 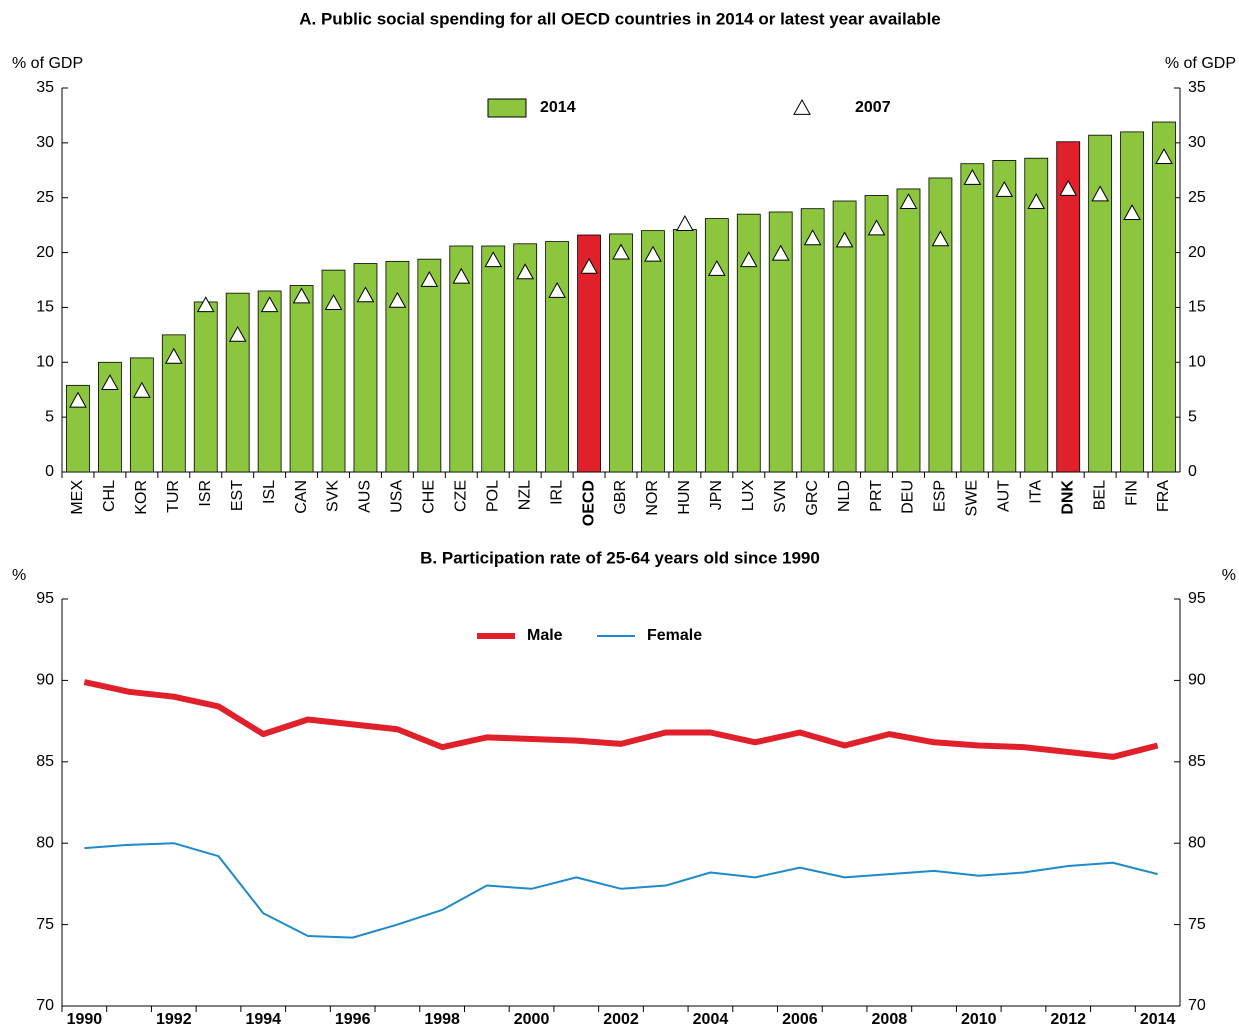 I want to click on y-tick-label: 90, so click(x=45, y=680).